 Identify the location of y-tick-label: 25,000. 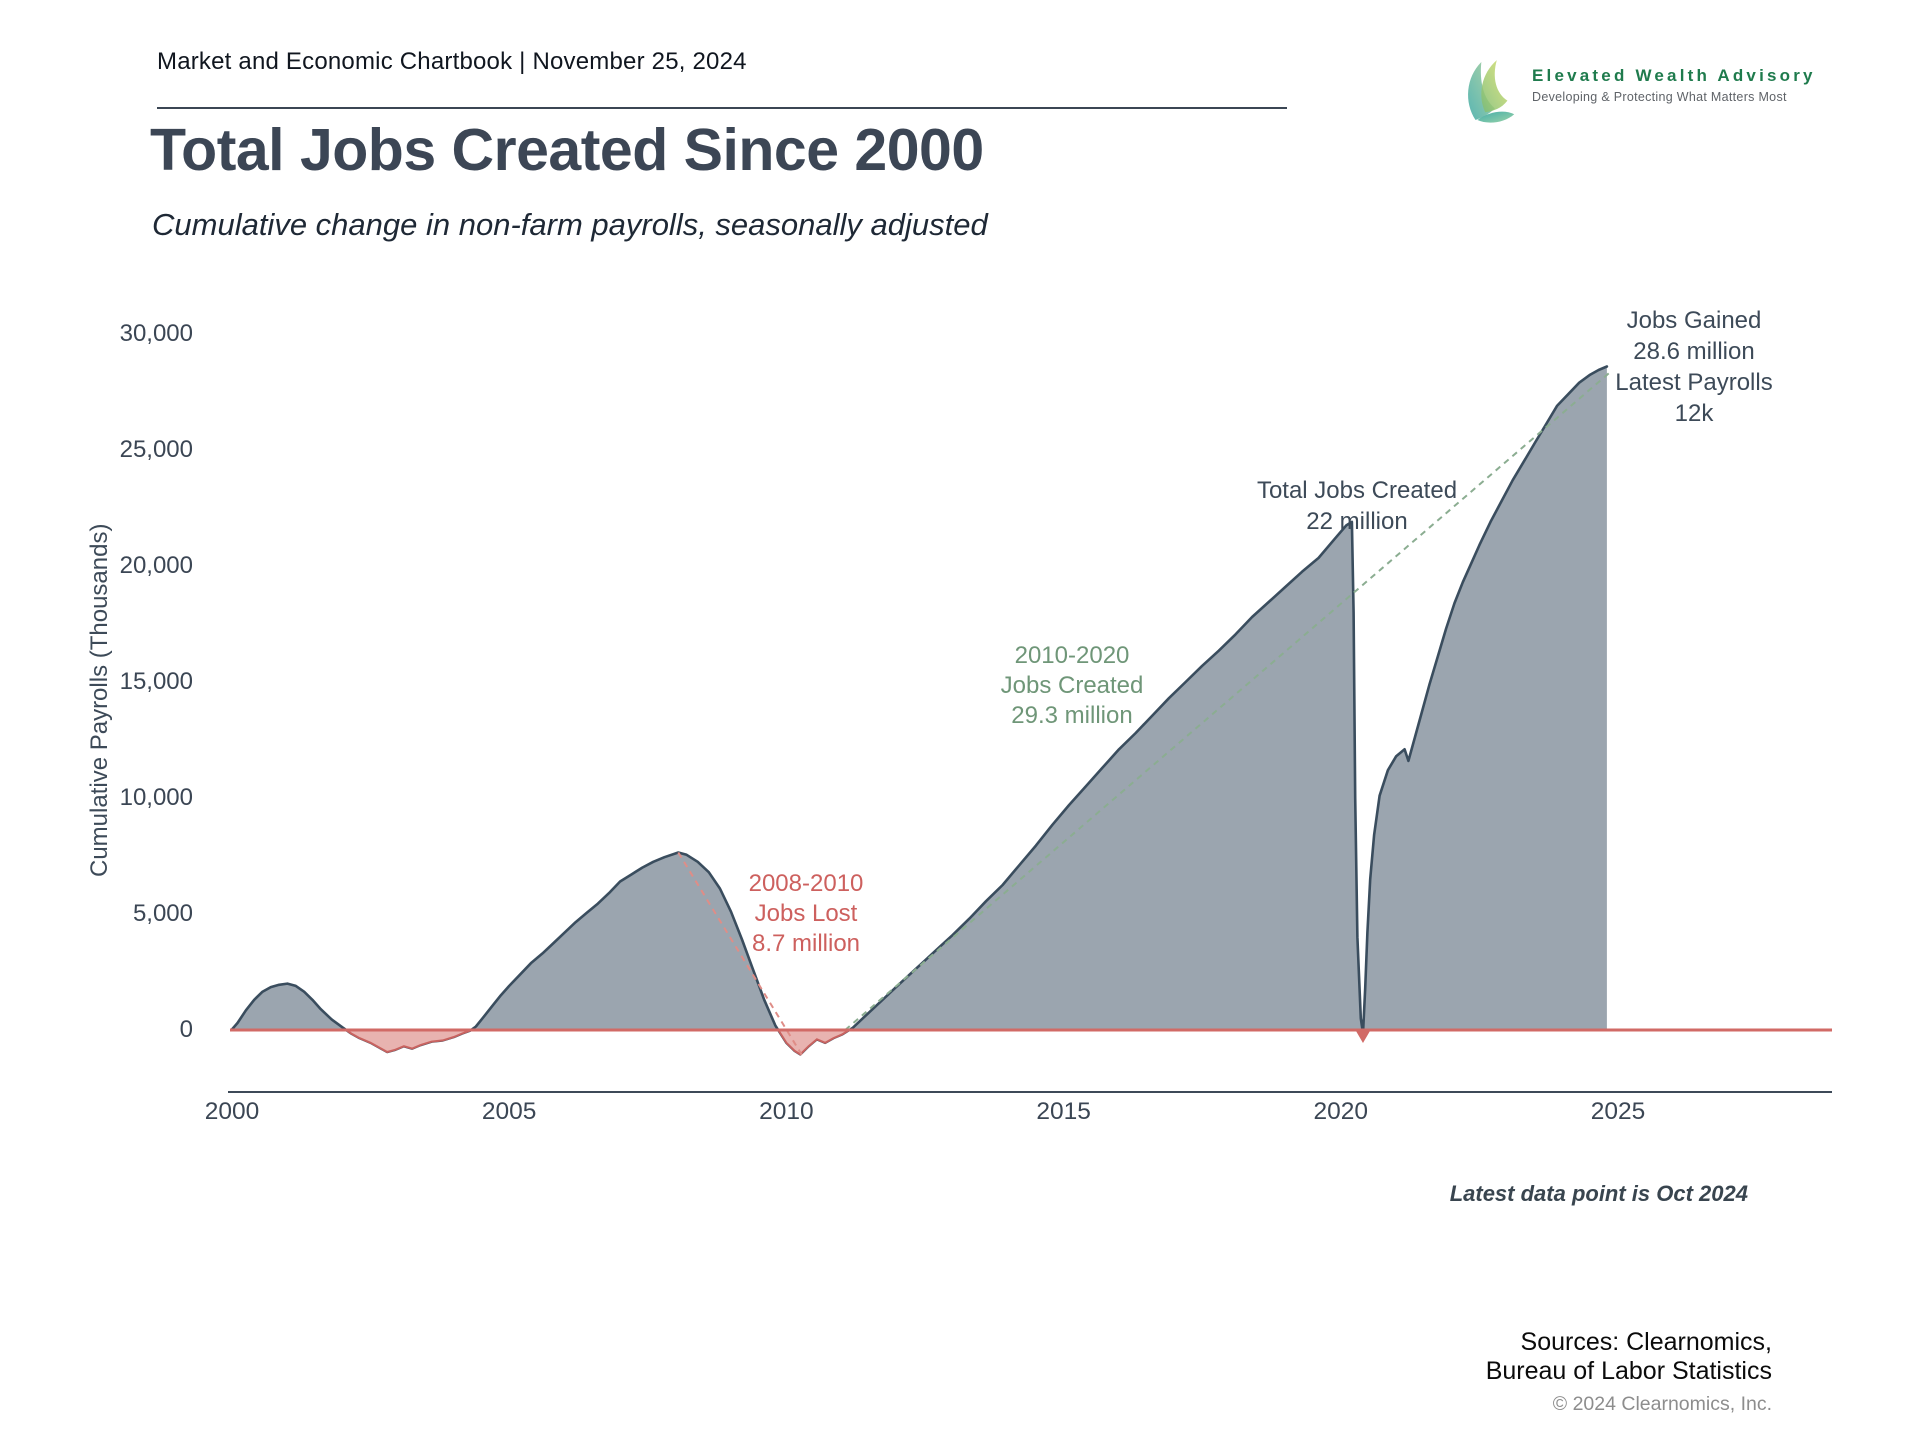
(156, 449).